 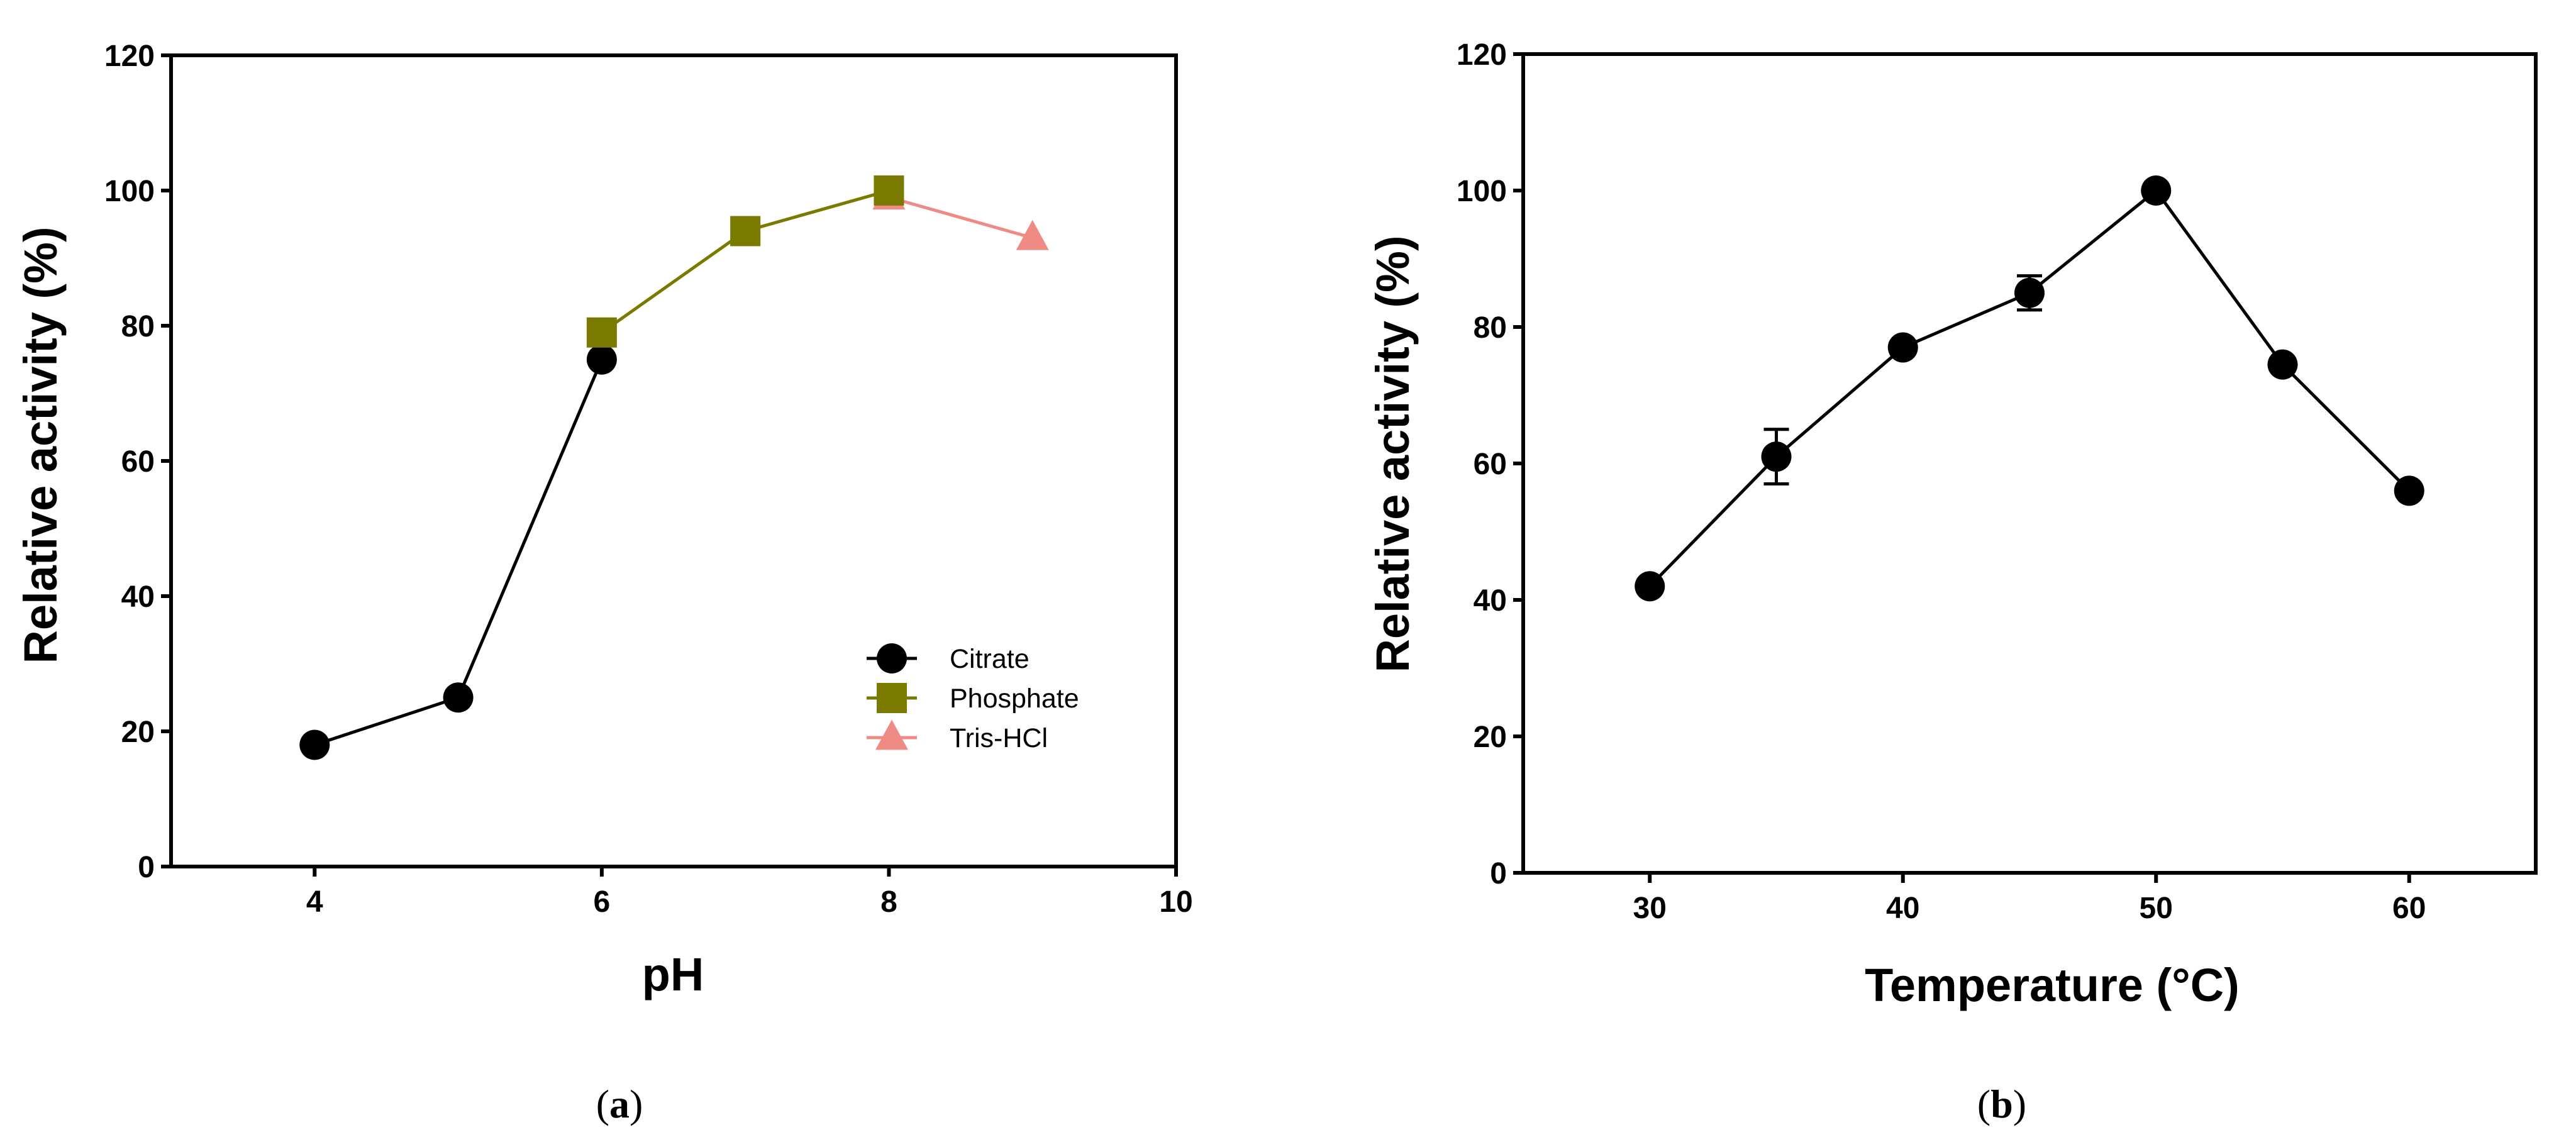 What do you see at coordinates (1014, 699) in the screenshot?
I see `a-legend-label-phosphate: Phosphate` at bounding box center [1014, 699].